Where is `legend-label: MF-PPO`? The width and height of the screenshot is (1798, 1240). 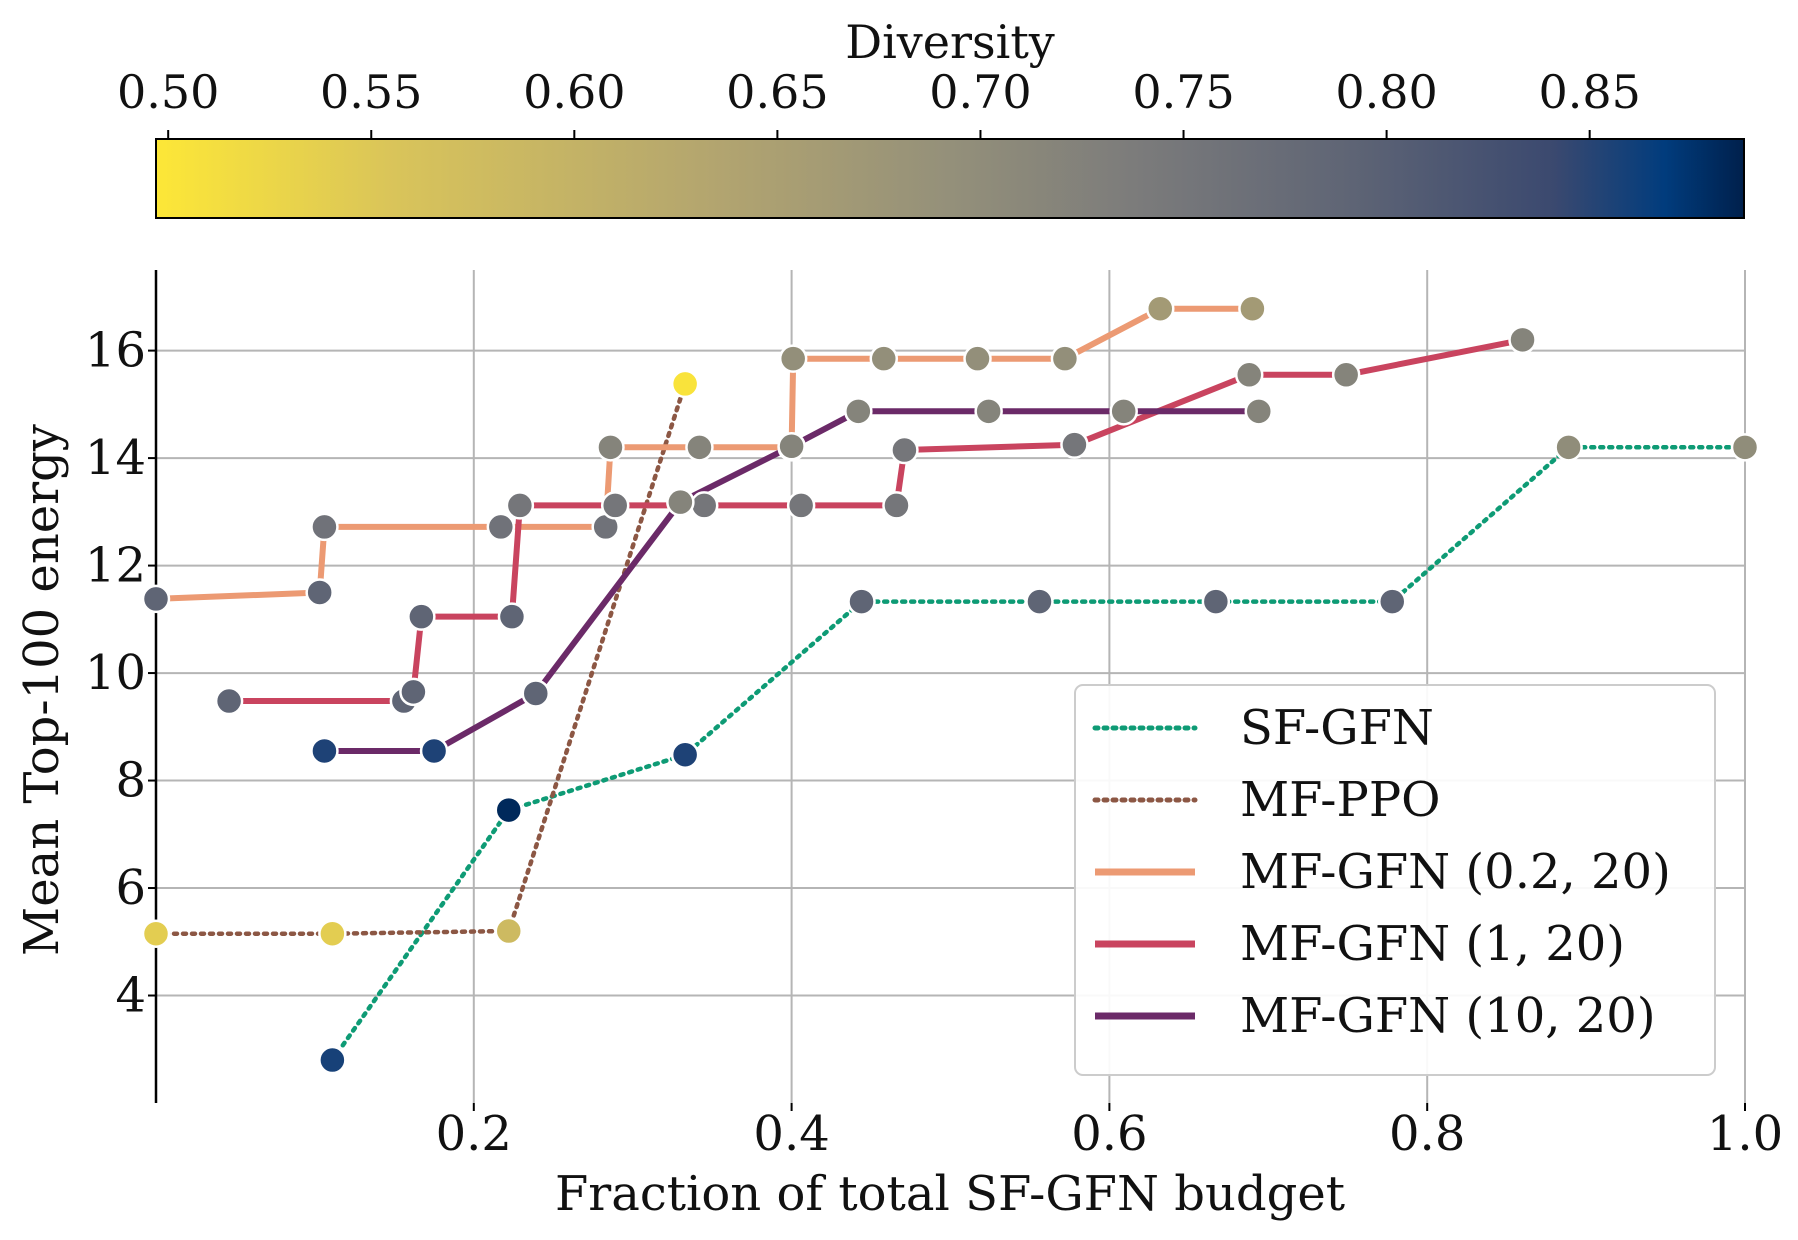 legend-label: MF-PPO is located at coordinates (1340, 800).